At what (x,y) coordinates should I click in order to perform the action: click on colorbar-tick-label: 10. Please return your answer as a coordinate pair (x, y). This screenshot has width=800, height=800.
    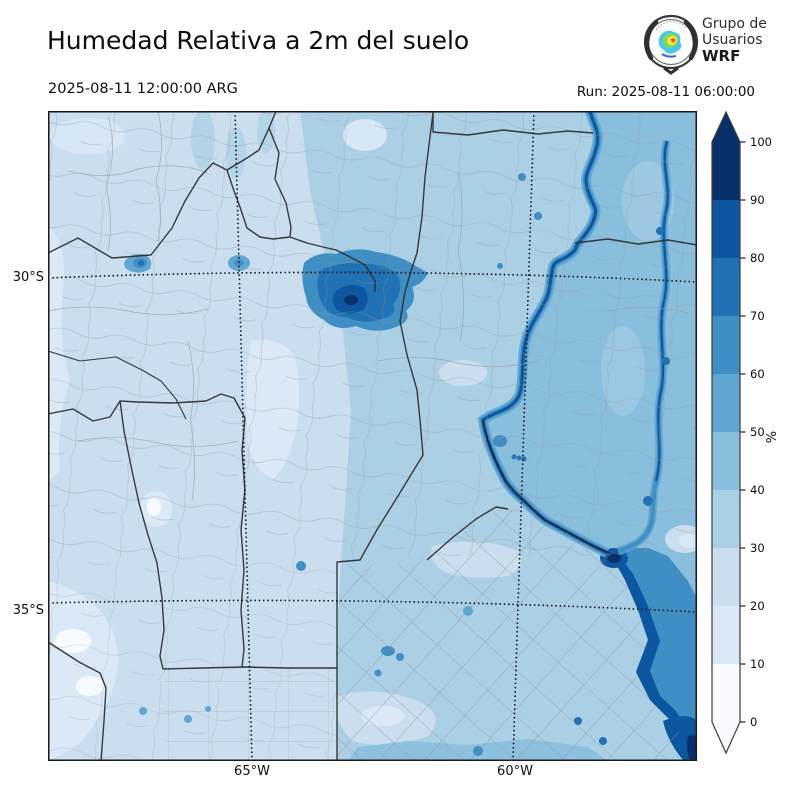
    Looking at the image, I should click on (757, 664).